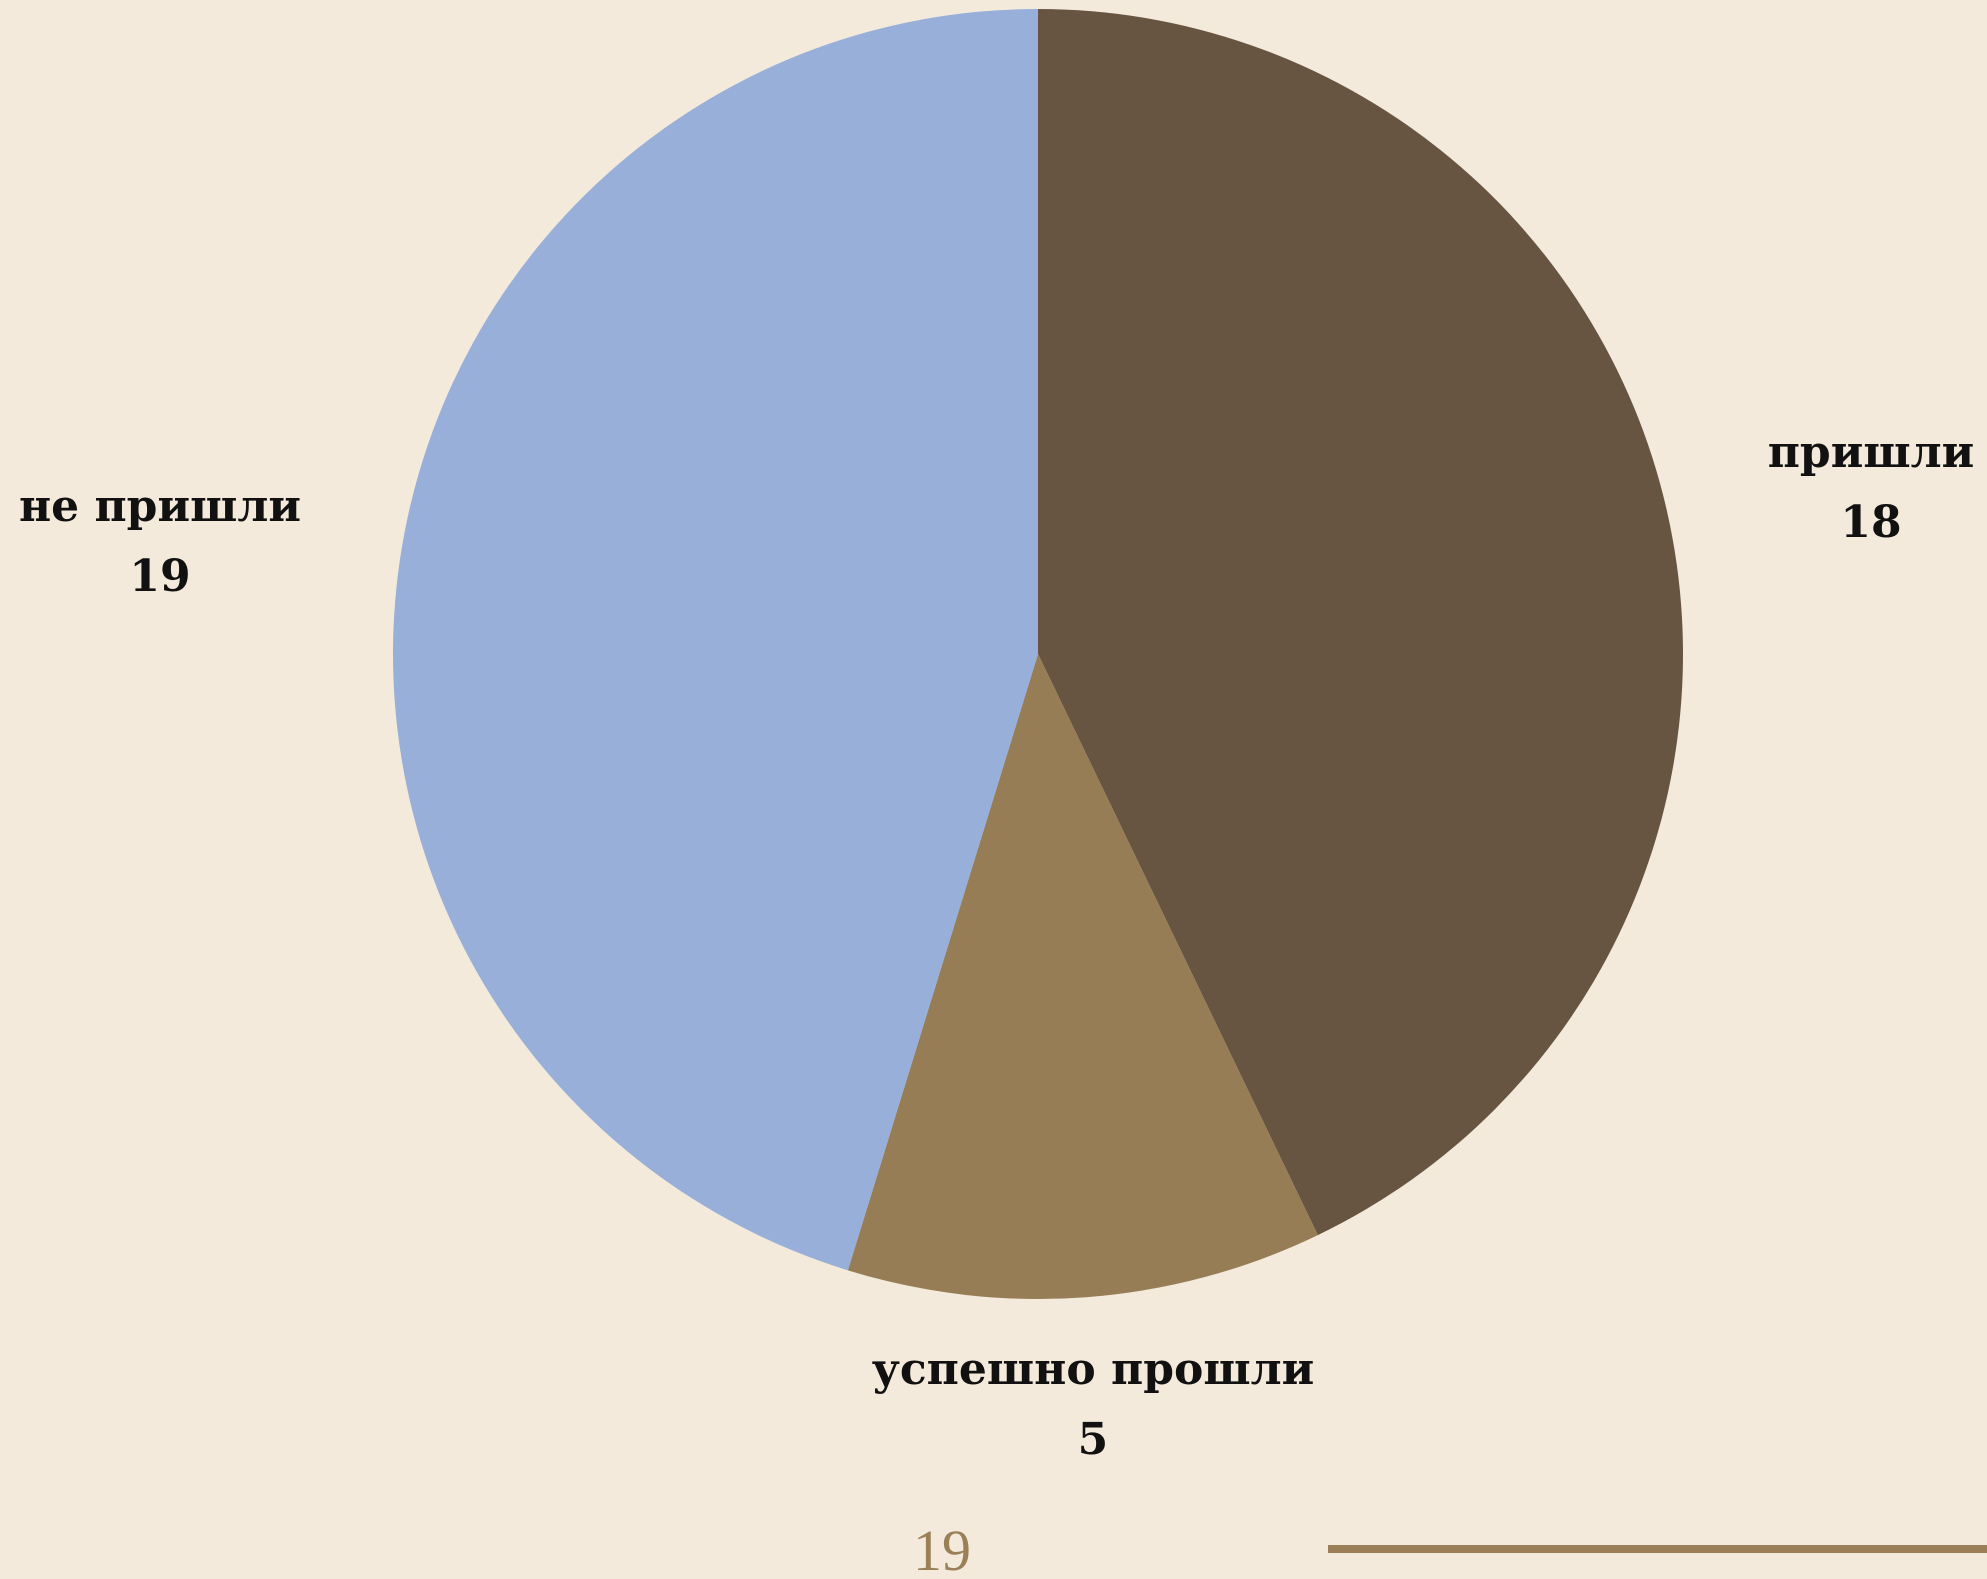 The image size is (1987, 1579). Describe the element at coordinates (160, 576) in the screenshot. I see `slice-label-value: 19` at that location.